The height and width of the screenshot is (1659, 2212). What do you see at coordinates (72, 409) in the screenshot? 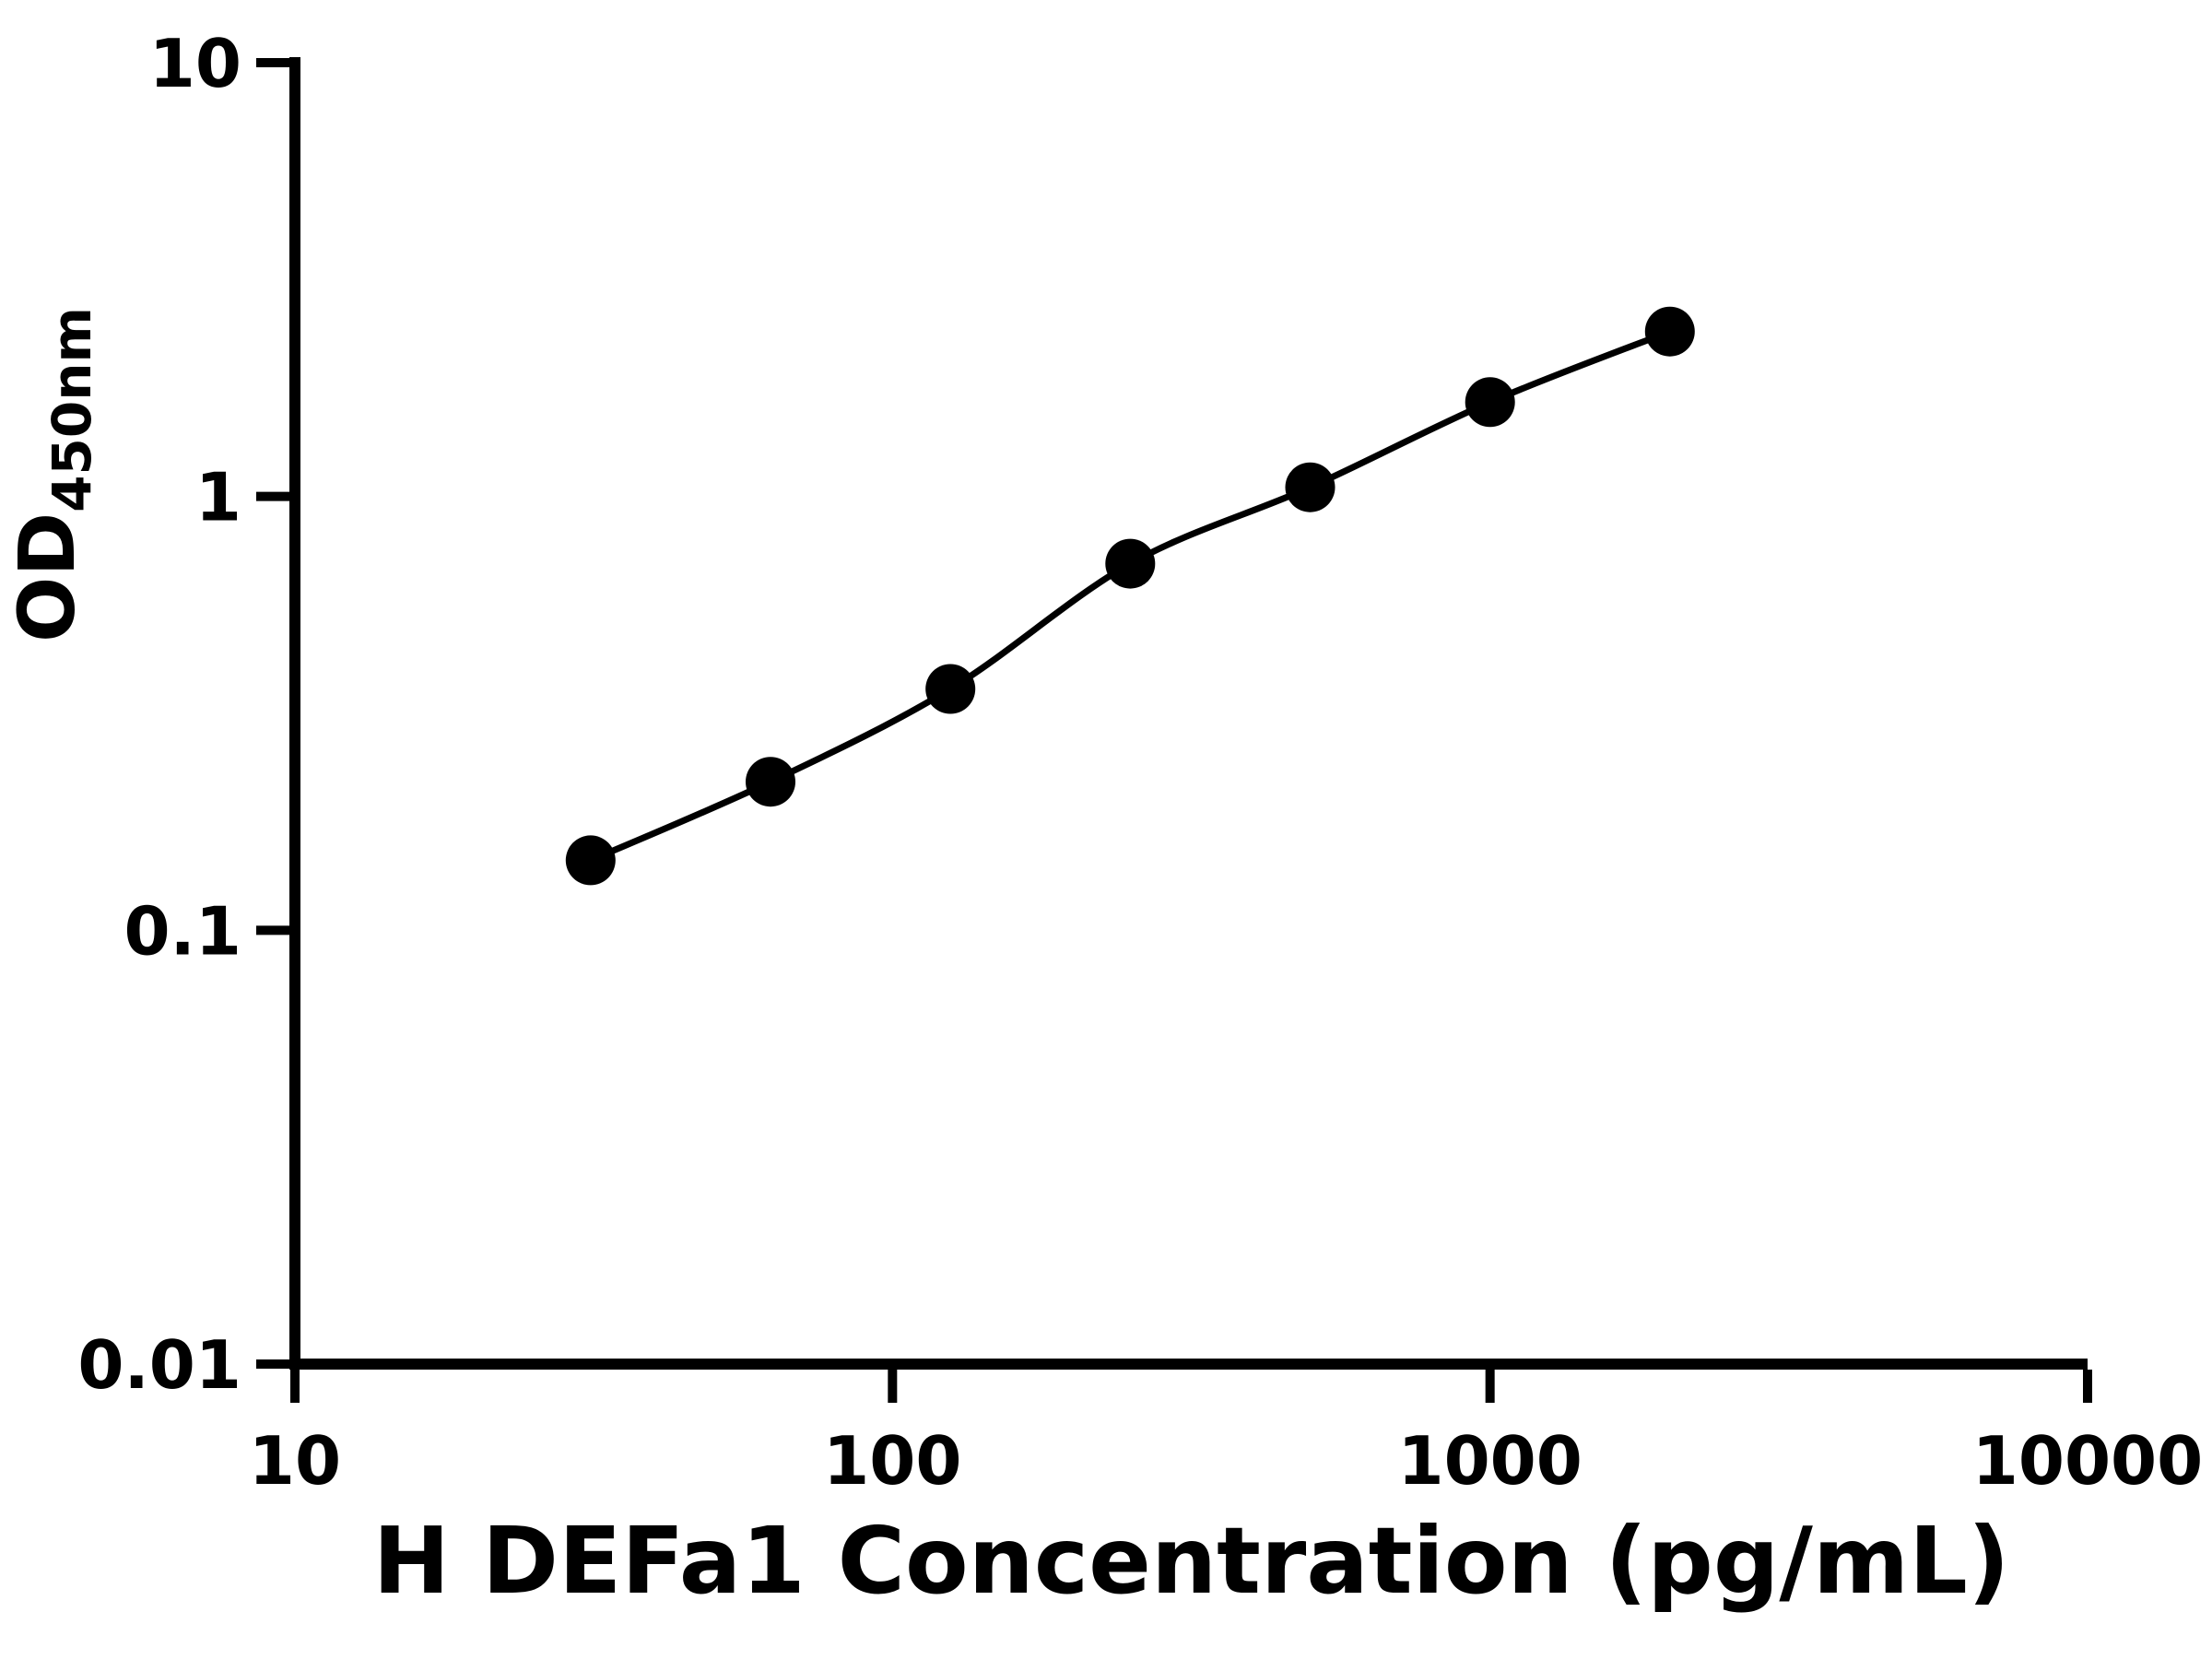
I see `y-axis-title-subscript: 450nm` at bounding box center [72, 409].